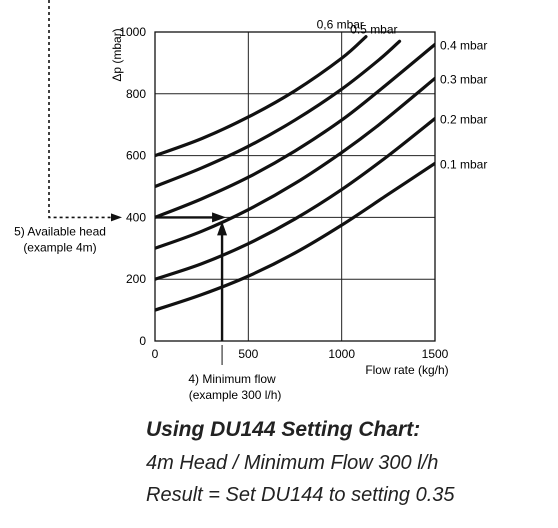 This screenshot has width=558, height=528. I want to click on head-annotation-line1: 5) Available head, so click(60, 231).